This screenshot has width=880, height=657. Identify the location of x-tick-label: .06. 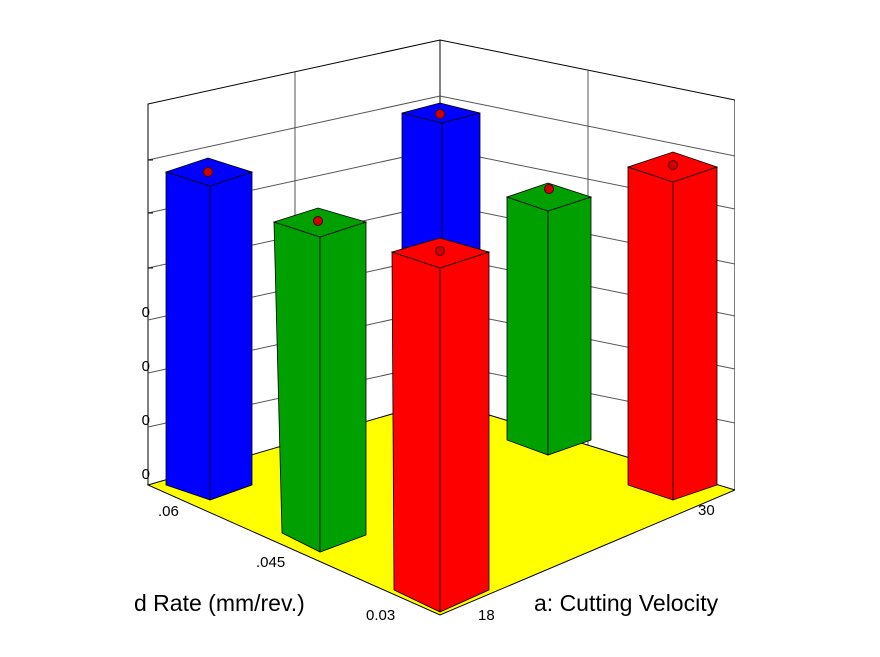
(168, 511).